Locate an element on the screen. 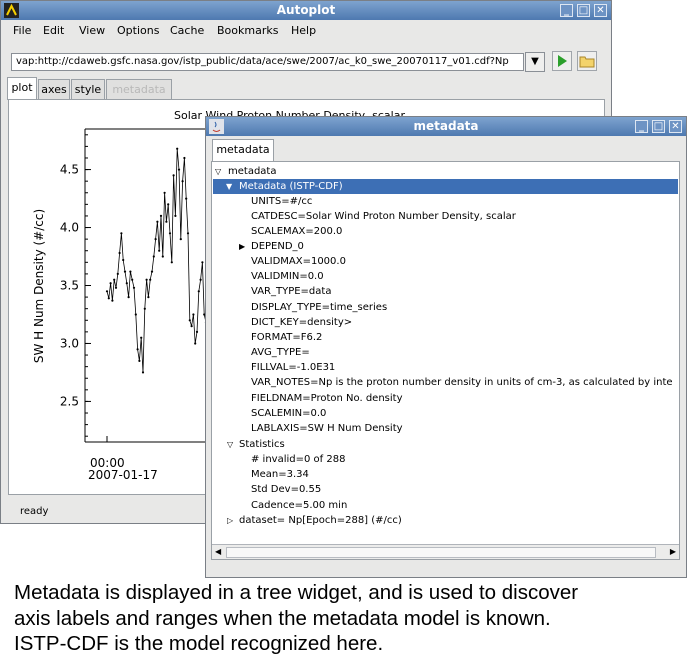 The image size is (687, 670). scroll-left-icon: ◀ is located at coordinates (218, 551).